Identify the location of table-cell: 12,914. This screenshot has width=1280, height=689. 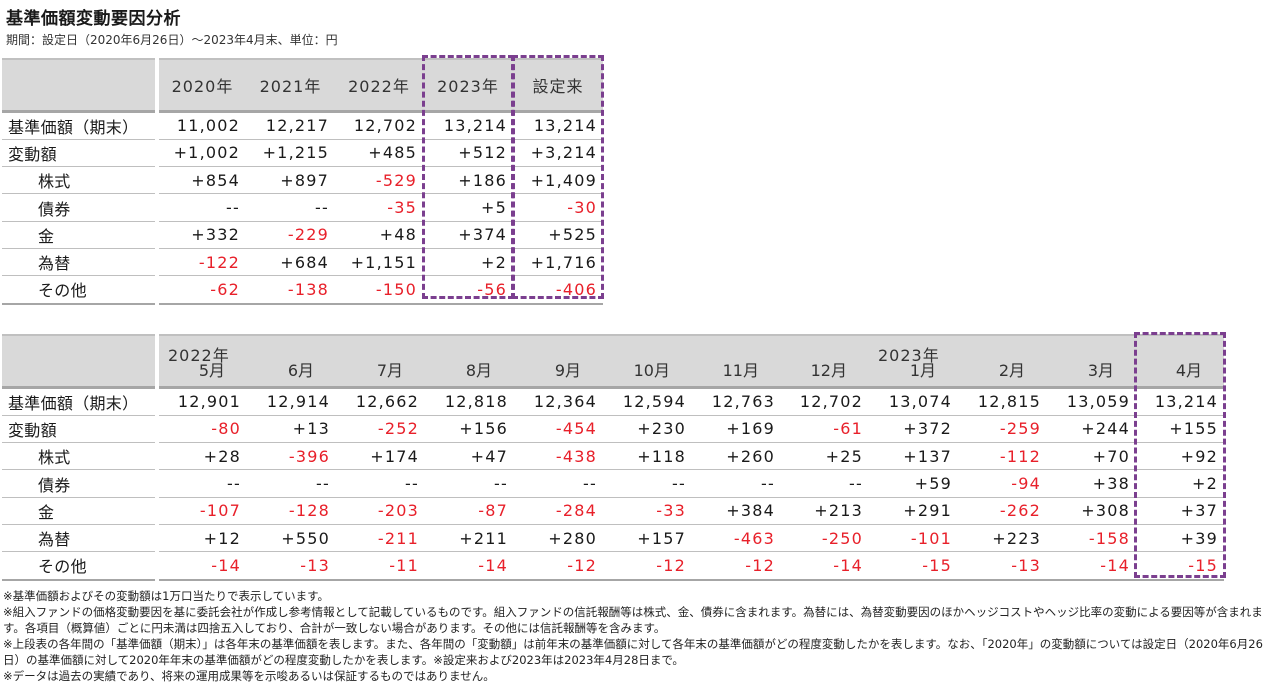
(291, 401).